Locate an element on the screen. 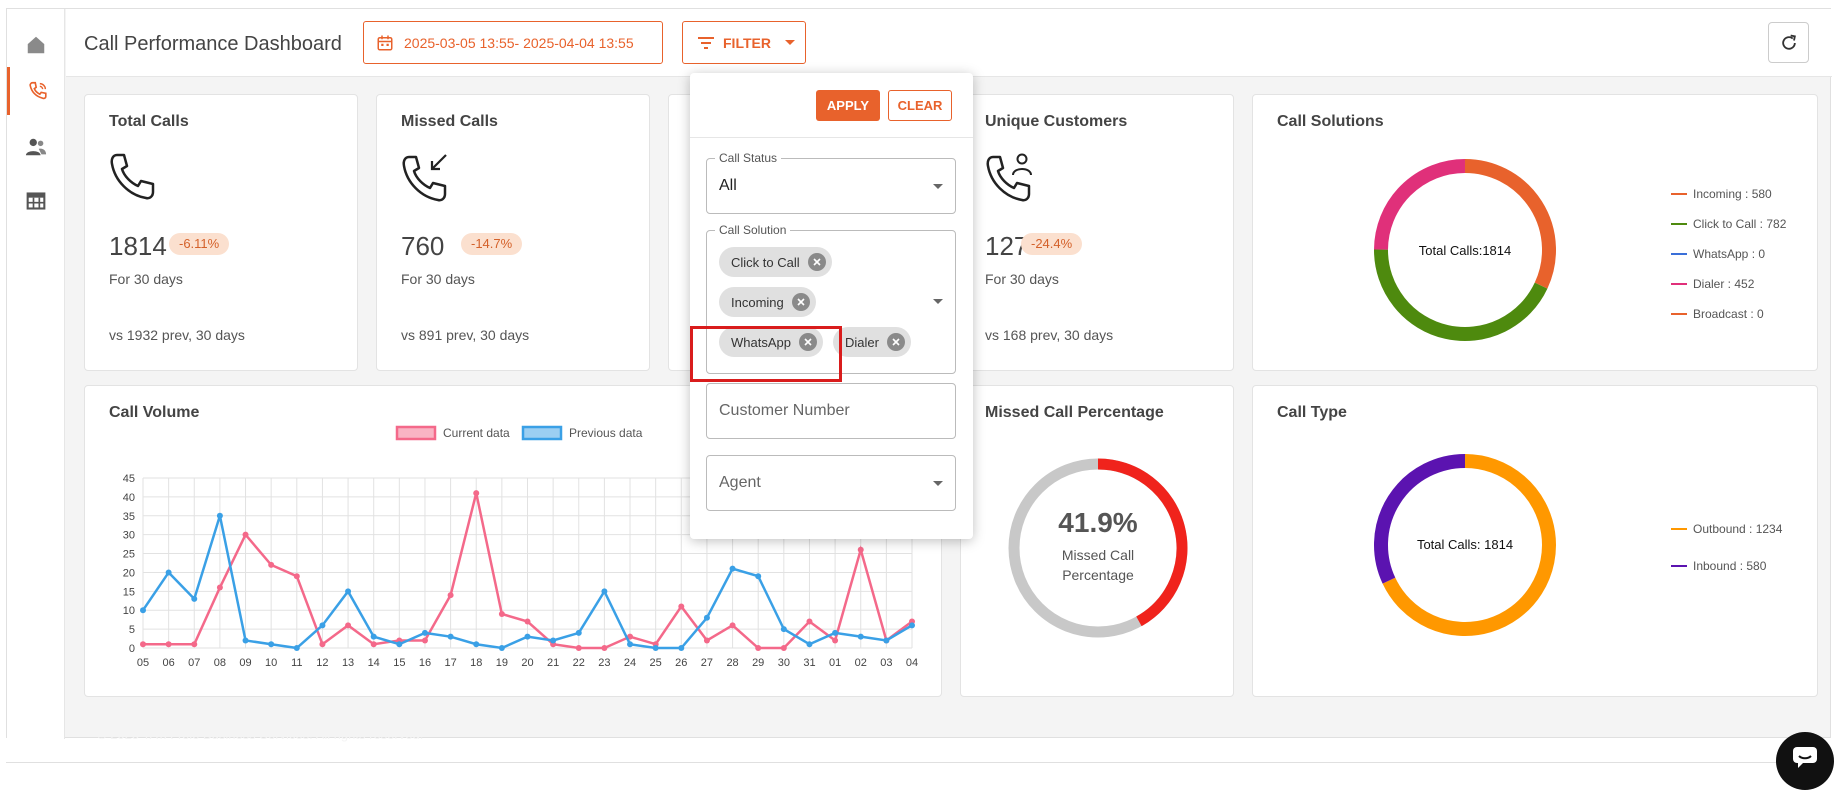  chip-dialer: Dialer is located at coordinates (872, 342).